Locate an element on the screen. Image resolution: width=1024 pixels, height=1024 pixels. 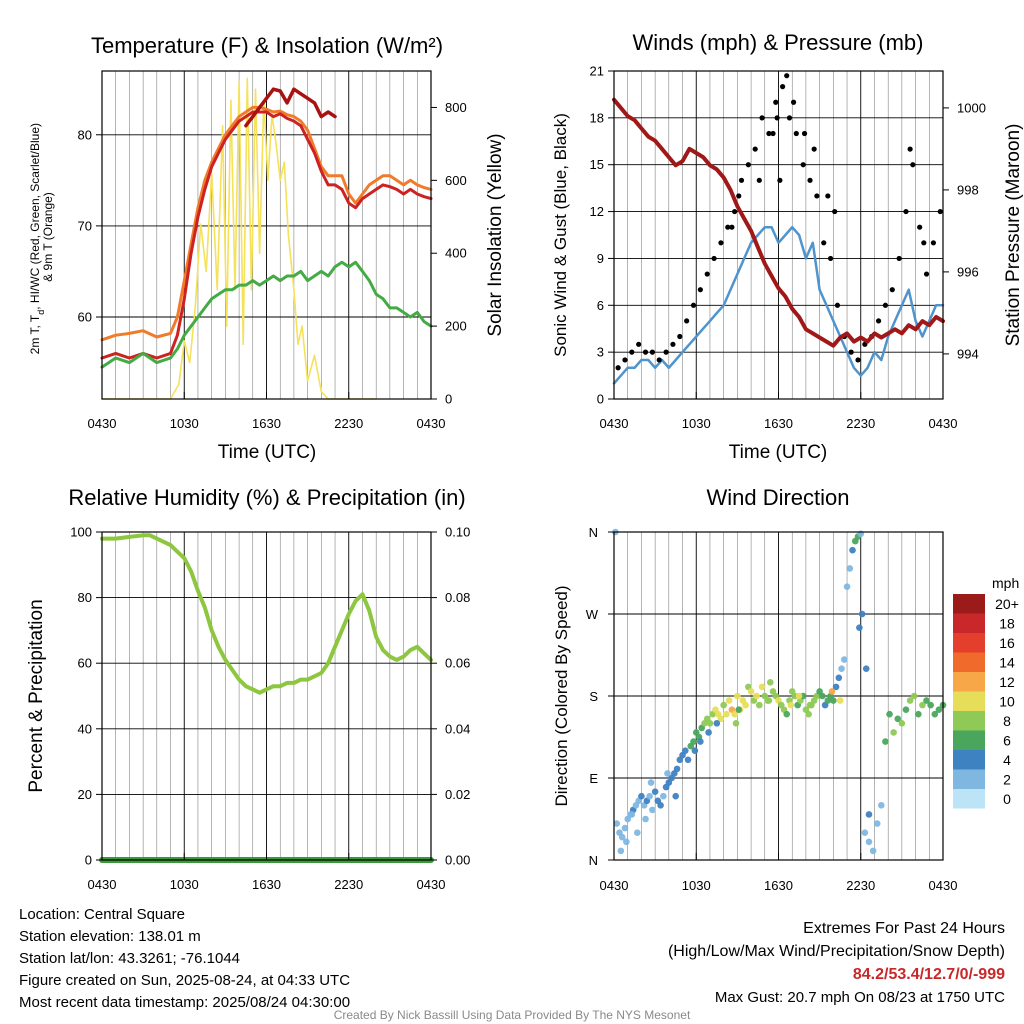
wind-ytick-label-5: 15 is located at coordinates (597, 164).